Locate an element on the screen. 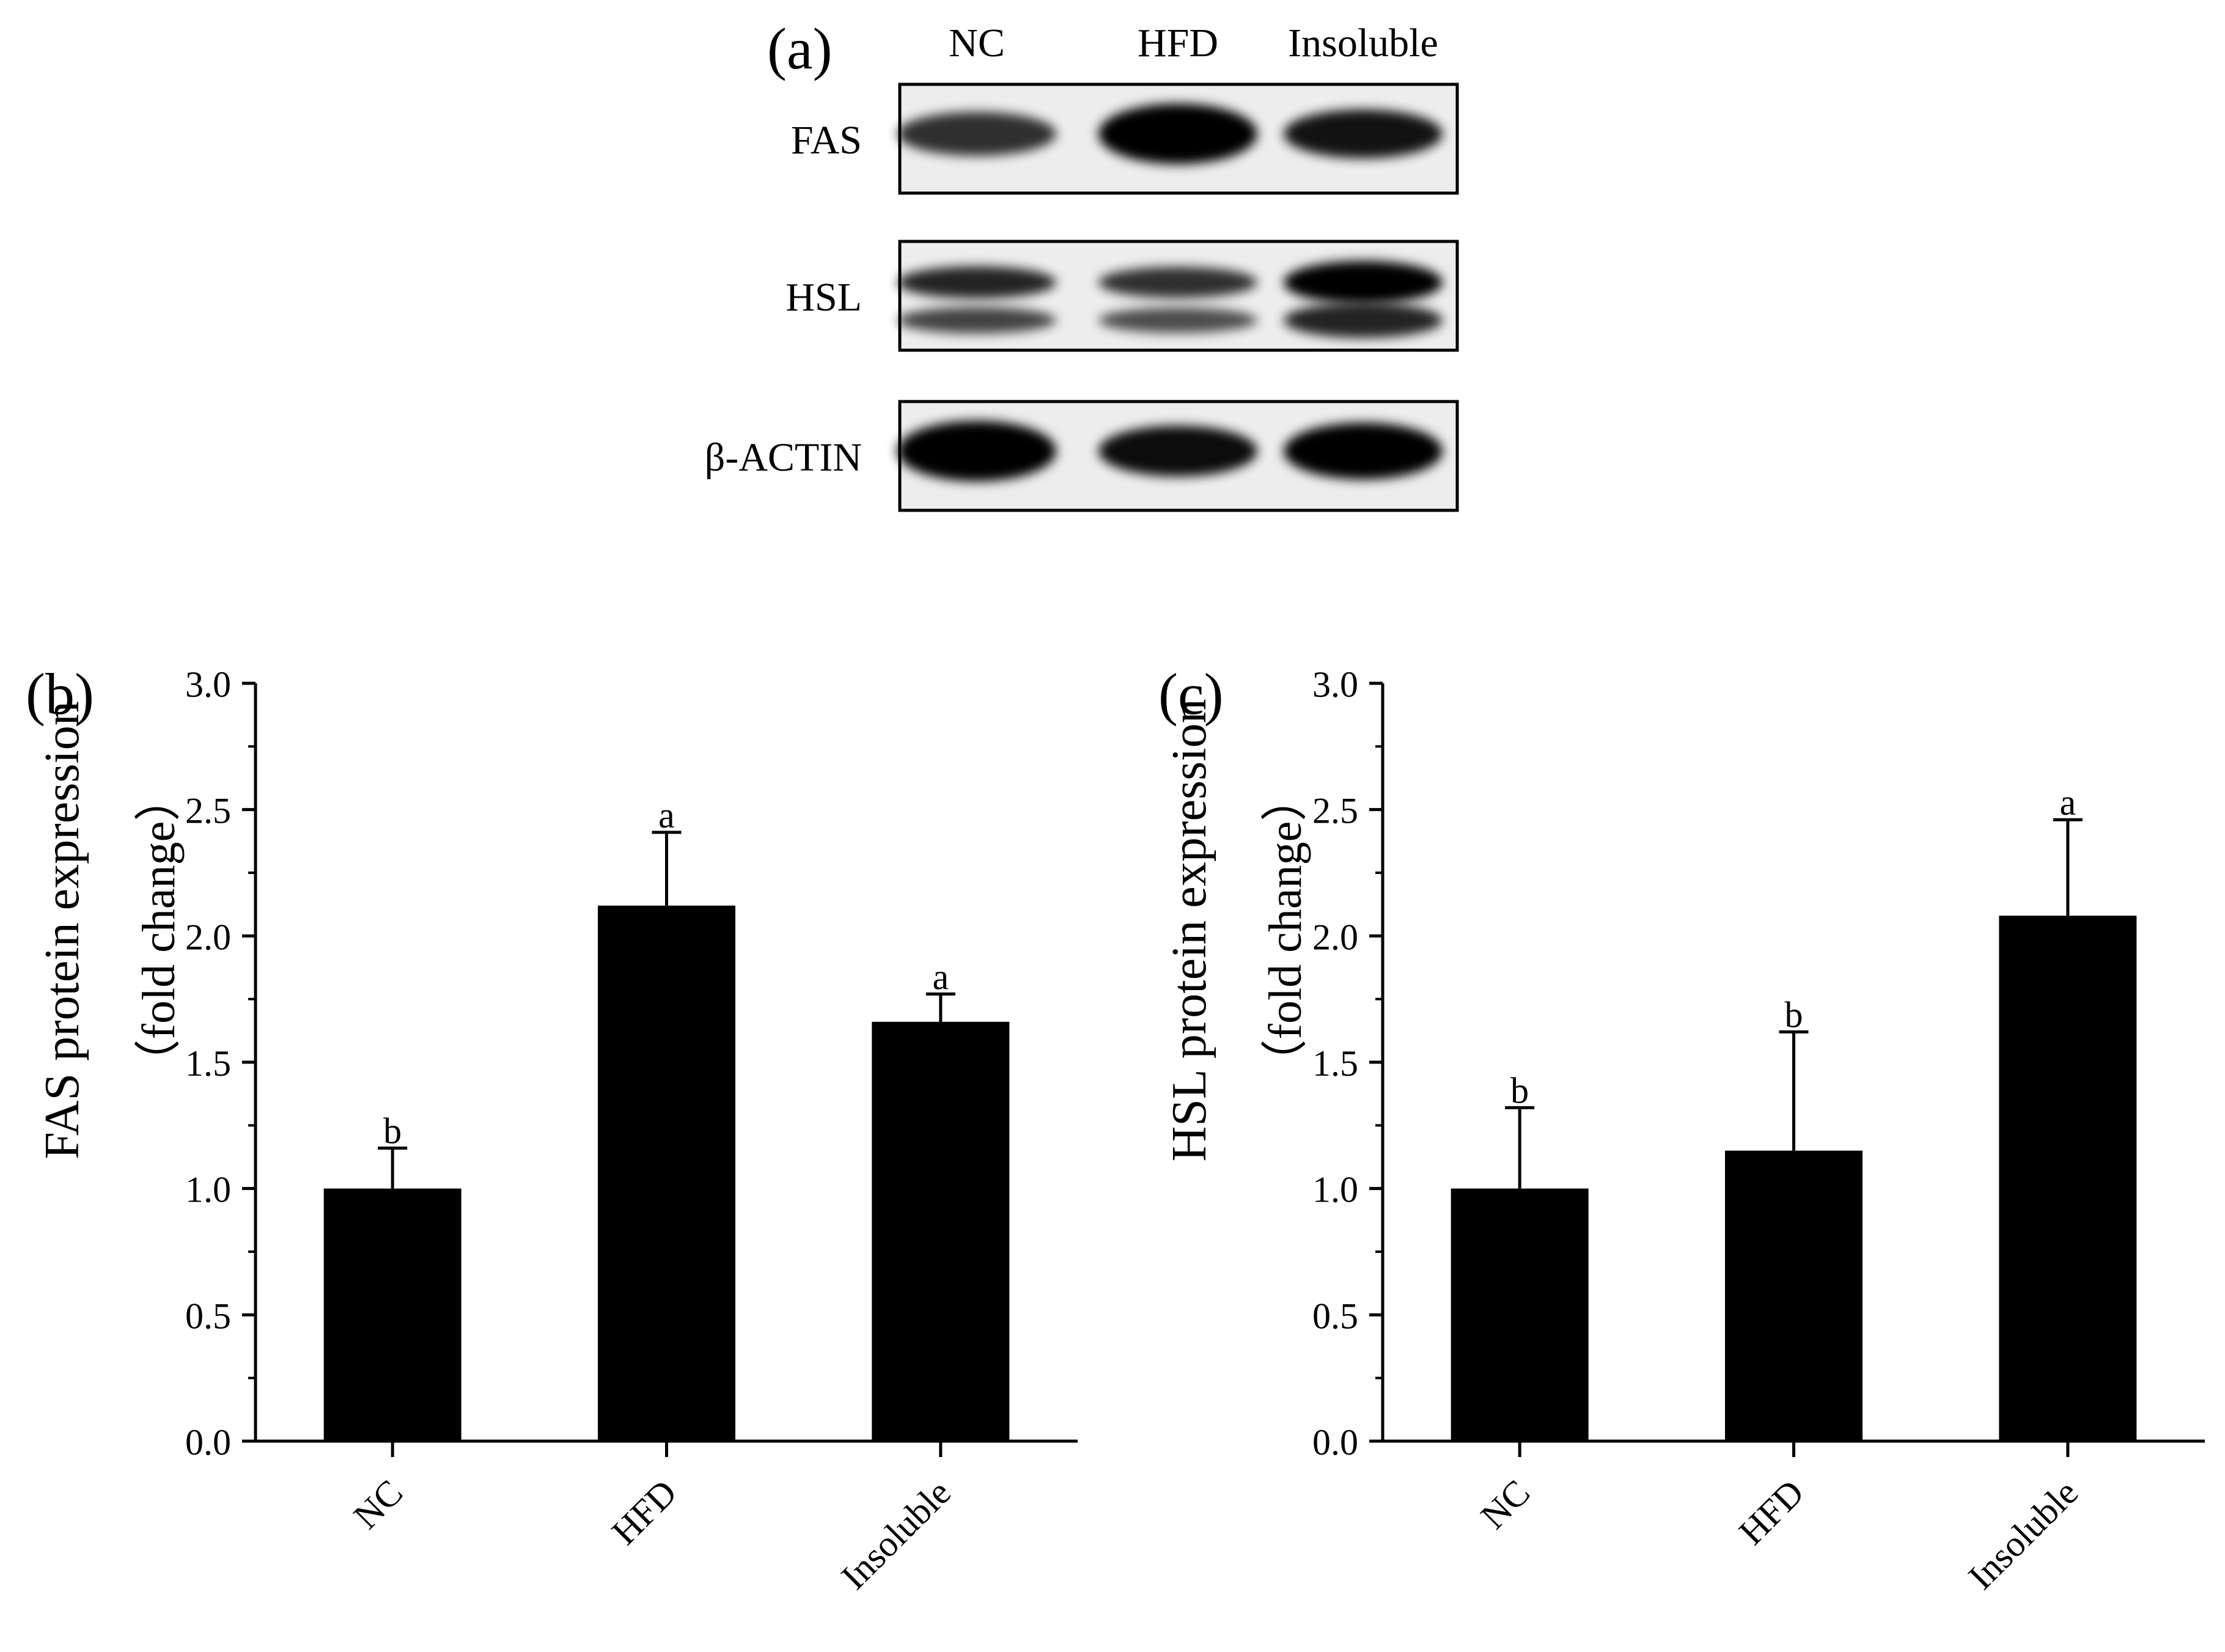 Image resolution: width=2225 pixels, height=1652 pixels. chart-b-ylabel-line2: （fold change） is located at coordinates (159, 930).